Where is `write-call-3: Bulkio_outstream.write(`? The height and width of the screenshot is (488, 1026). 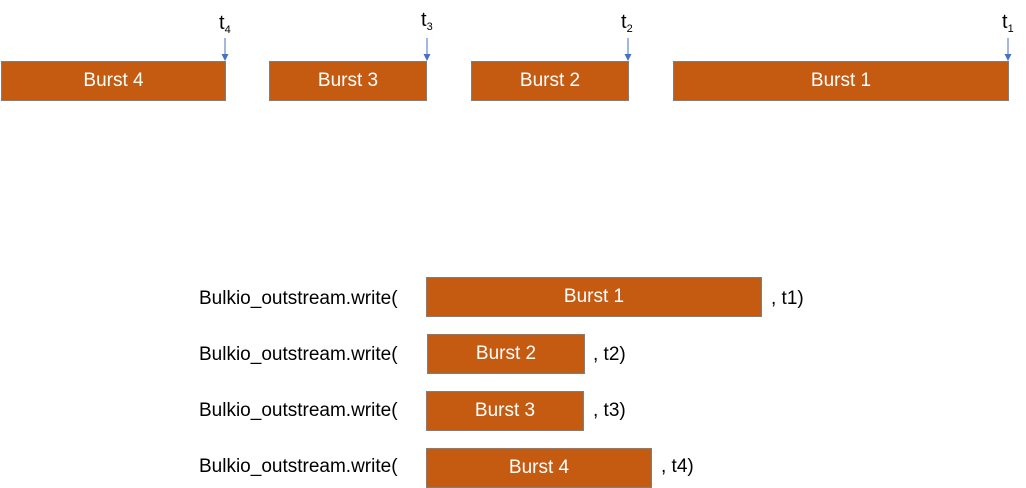
write-call-3: Bulkio_outstream.write( is located at coordinates (298, 410).